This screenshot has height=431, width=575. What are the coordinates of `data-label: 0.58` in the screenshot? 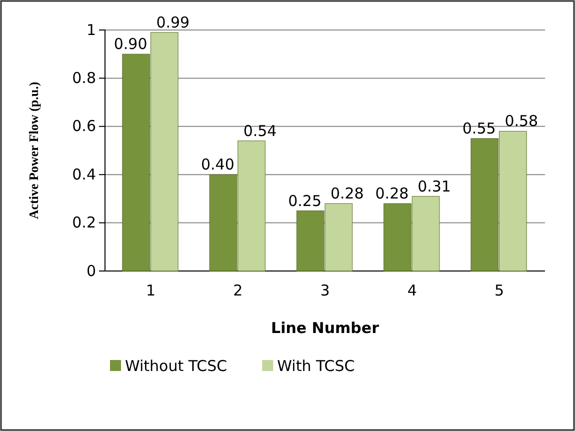 It's located at (521, 121).